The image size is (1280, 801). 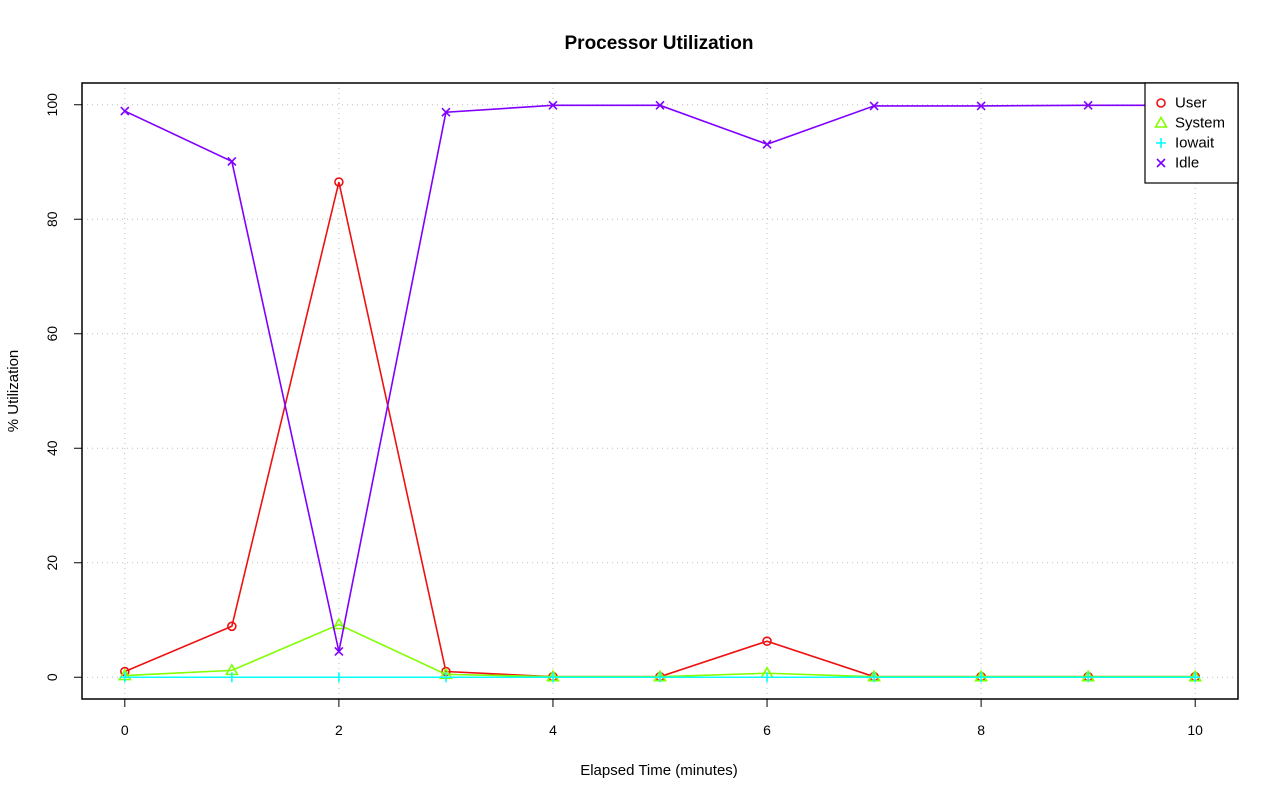 What do you see at coordinates (52, 677) in the screenshot?
I see `y-tick-label-0: 0` at bounding box center [52, 677].